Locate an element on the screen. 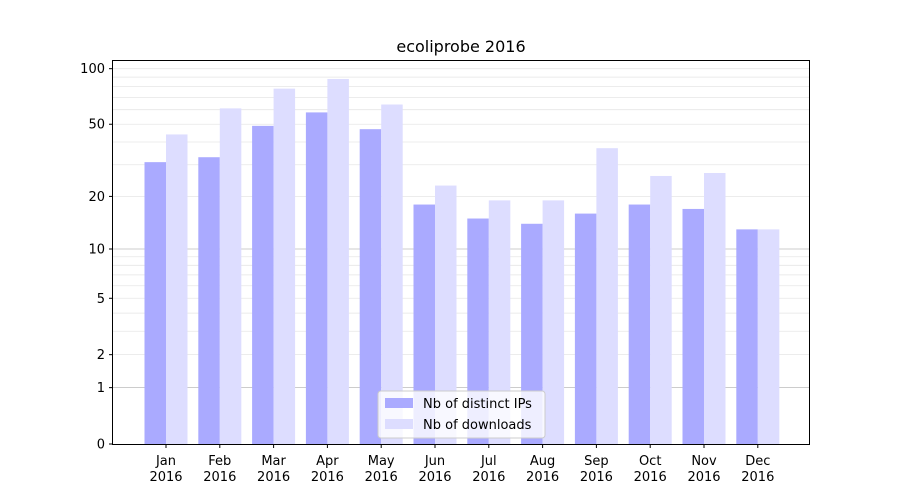 The image size is (900, 500). y-tick-label: 5 is located at coordinates (101, 299).